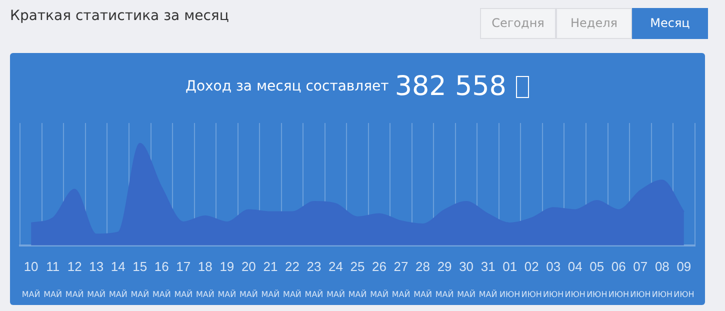  I want to click on category-label: 15 МАЙ, so click(140, 279).